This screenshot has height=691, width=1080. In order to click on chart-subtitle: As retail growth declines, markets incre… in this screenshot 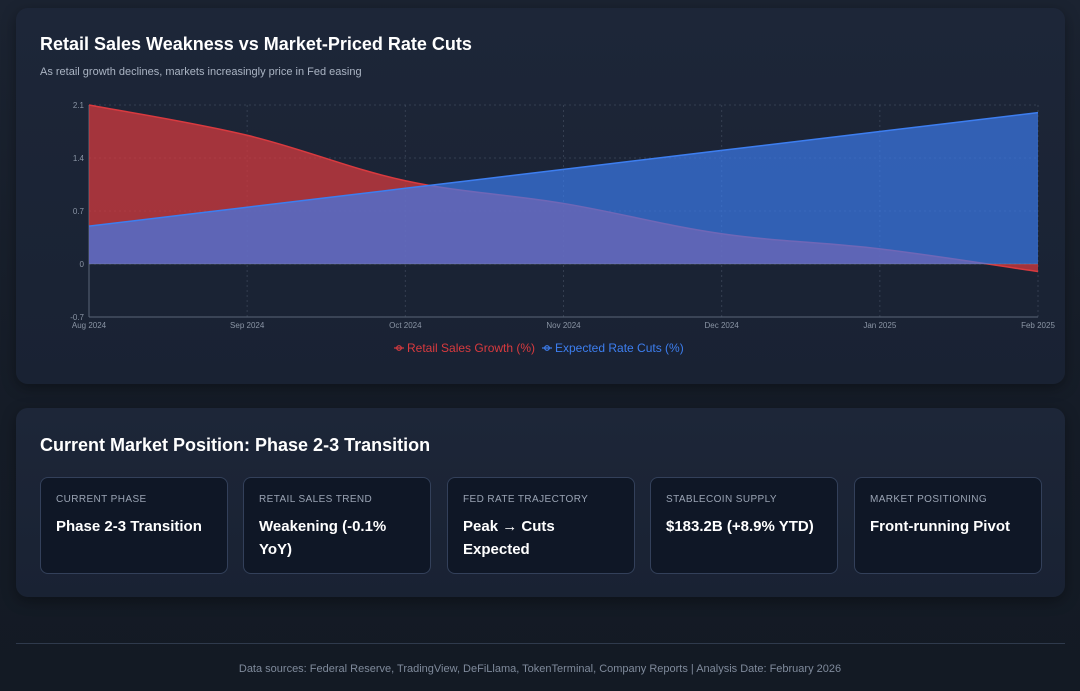, I will do `click(201, 72)`.